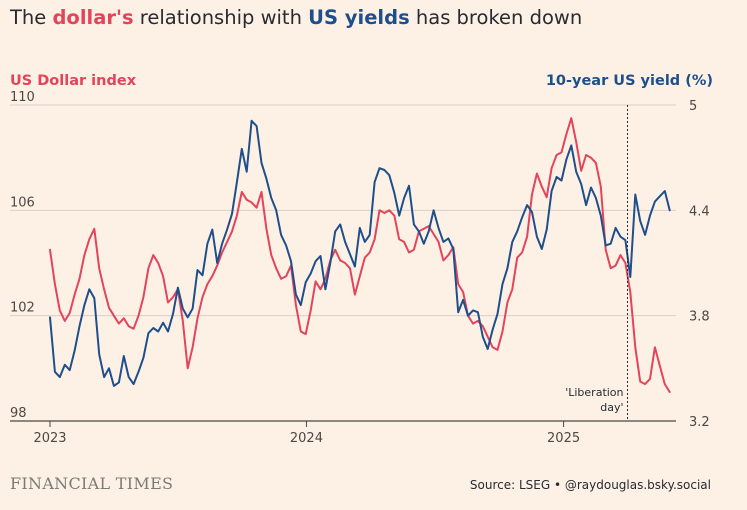 The image size is (747, 510). I want to click on left-tick-label: 102, so click(22, 308).